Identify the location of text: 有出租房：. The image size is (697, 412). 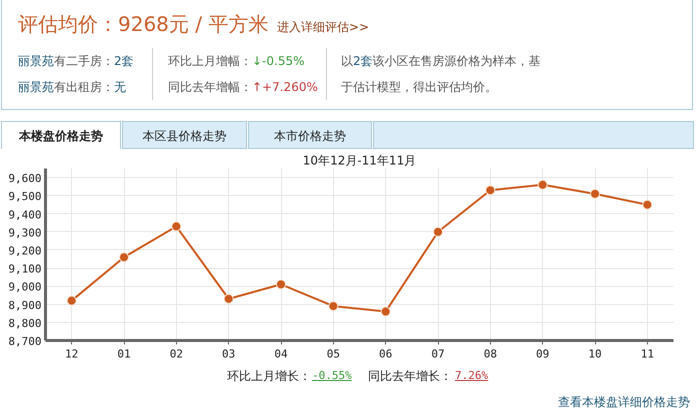
(84, 87).